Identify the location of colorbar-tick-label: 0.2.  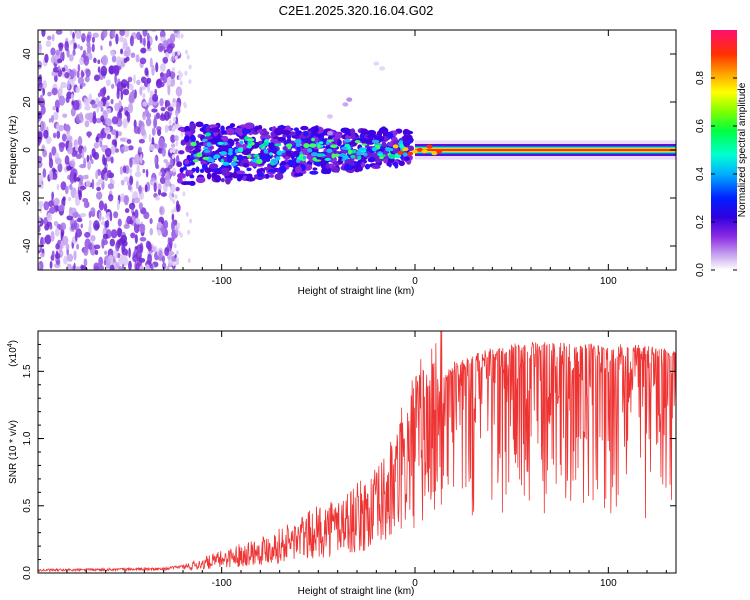
(700, 222).